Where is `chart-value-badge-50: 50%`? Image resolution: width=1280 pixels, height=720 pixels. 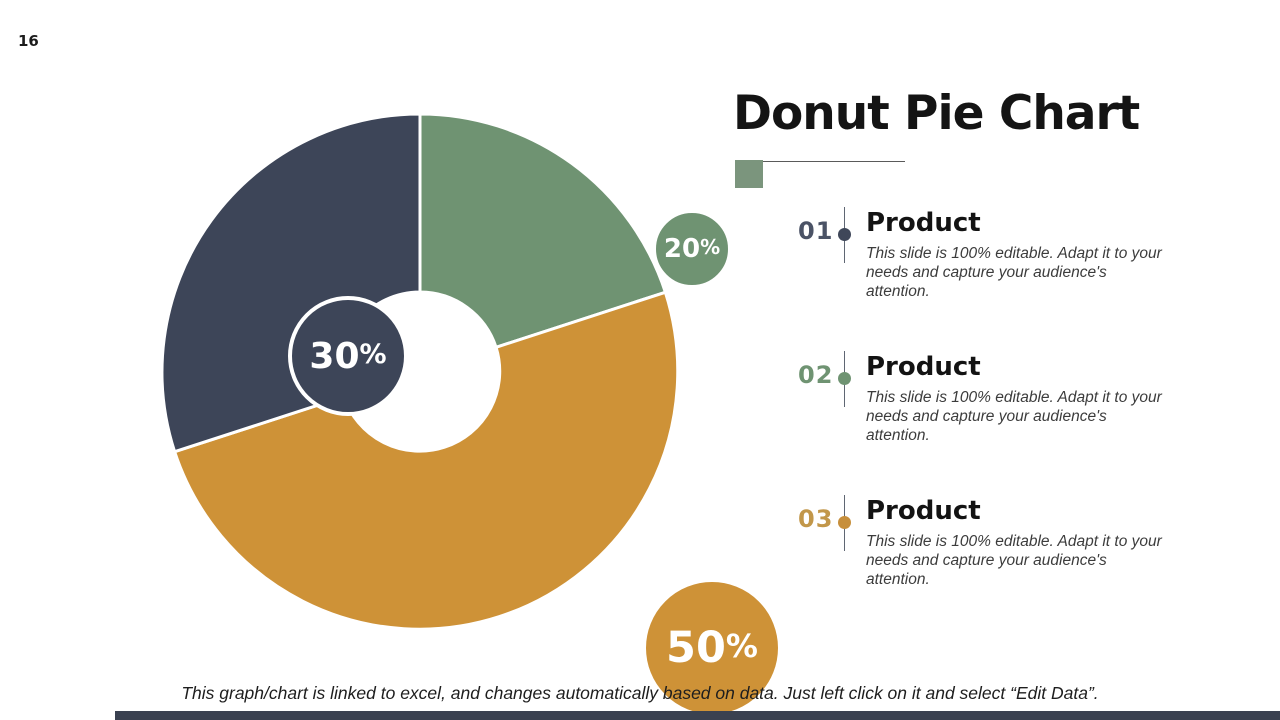
chart-value-badge-50: 50% is located at coordinates (712, 648).